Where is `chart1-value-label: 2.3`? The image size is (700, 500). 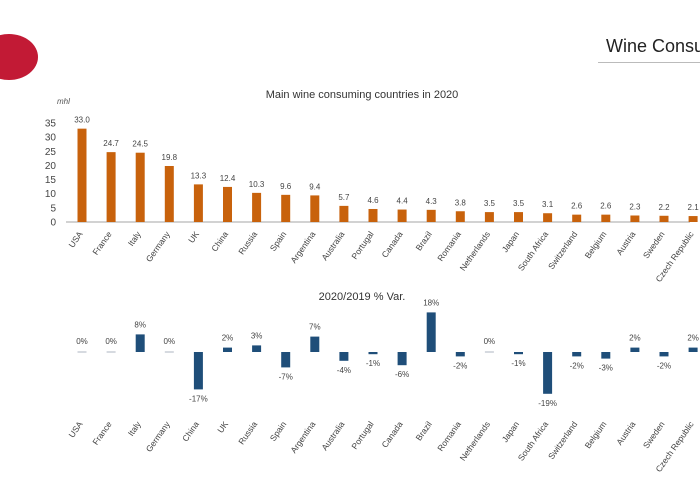 chart1-value-label: 2.3 is located at coordinates (635, 206).